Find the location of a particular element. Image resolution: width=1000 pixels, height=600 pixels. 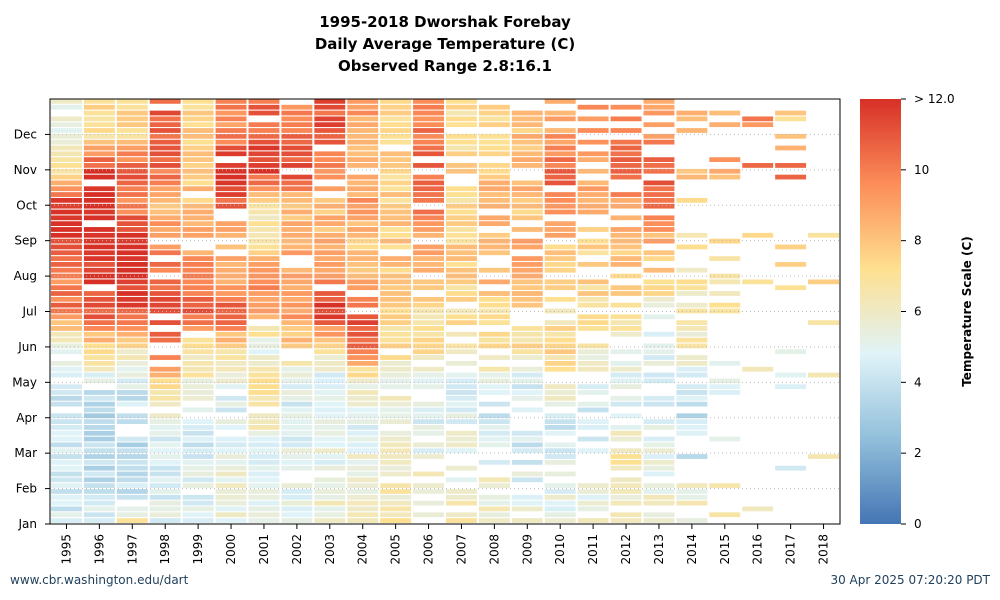

x-tick-label: 2018 is located at coordinates (824, 549).